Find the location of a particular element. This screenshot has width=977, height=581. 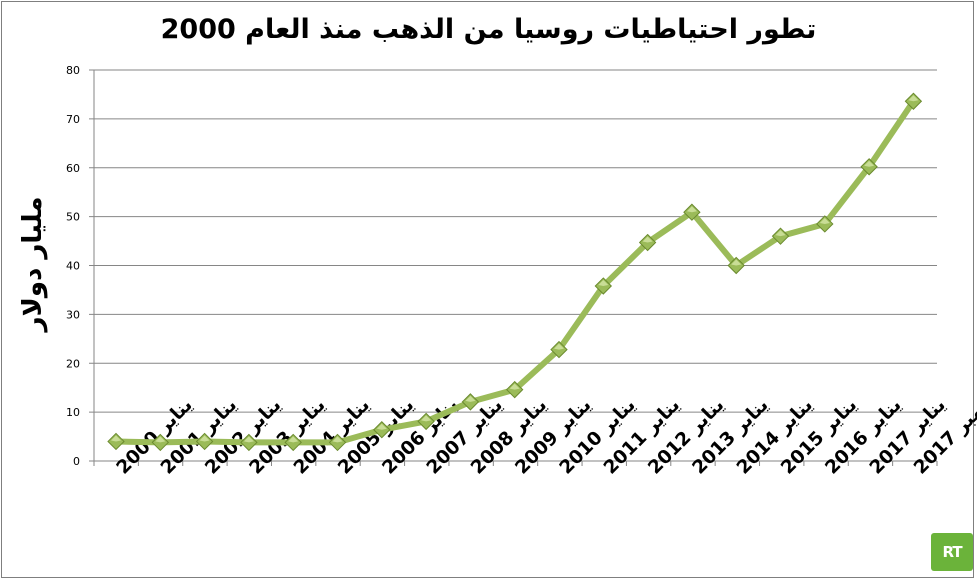

y-tick-label: 50 is located at coordinates (73, 217).